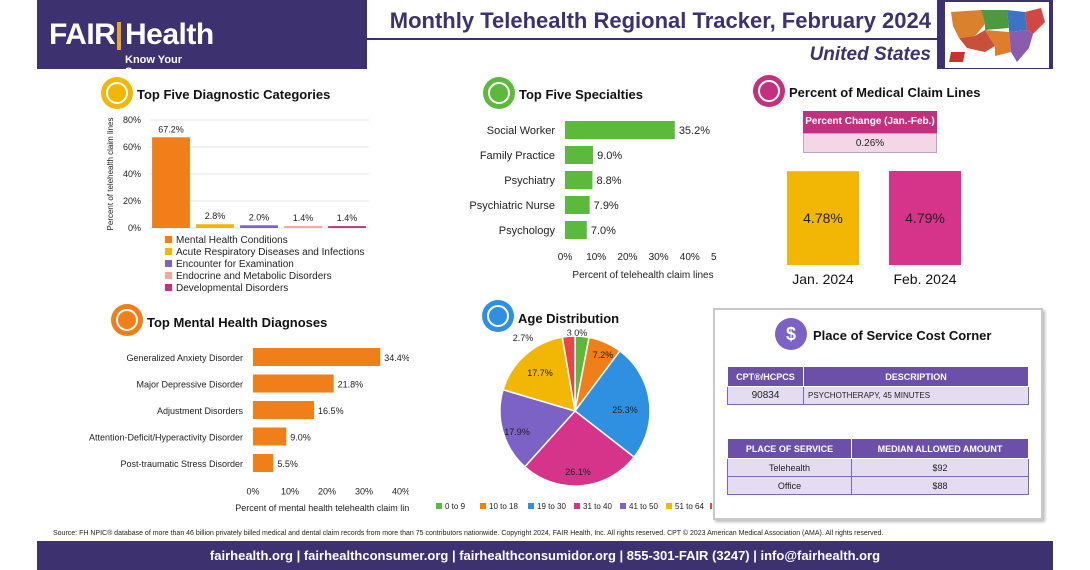  Describe the element at coordinates (181, 464) in the screenshot. I see `category-label: Post-traumatic Stress Disorder` at that location.